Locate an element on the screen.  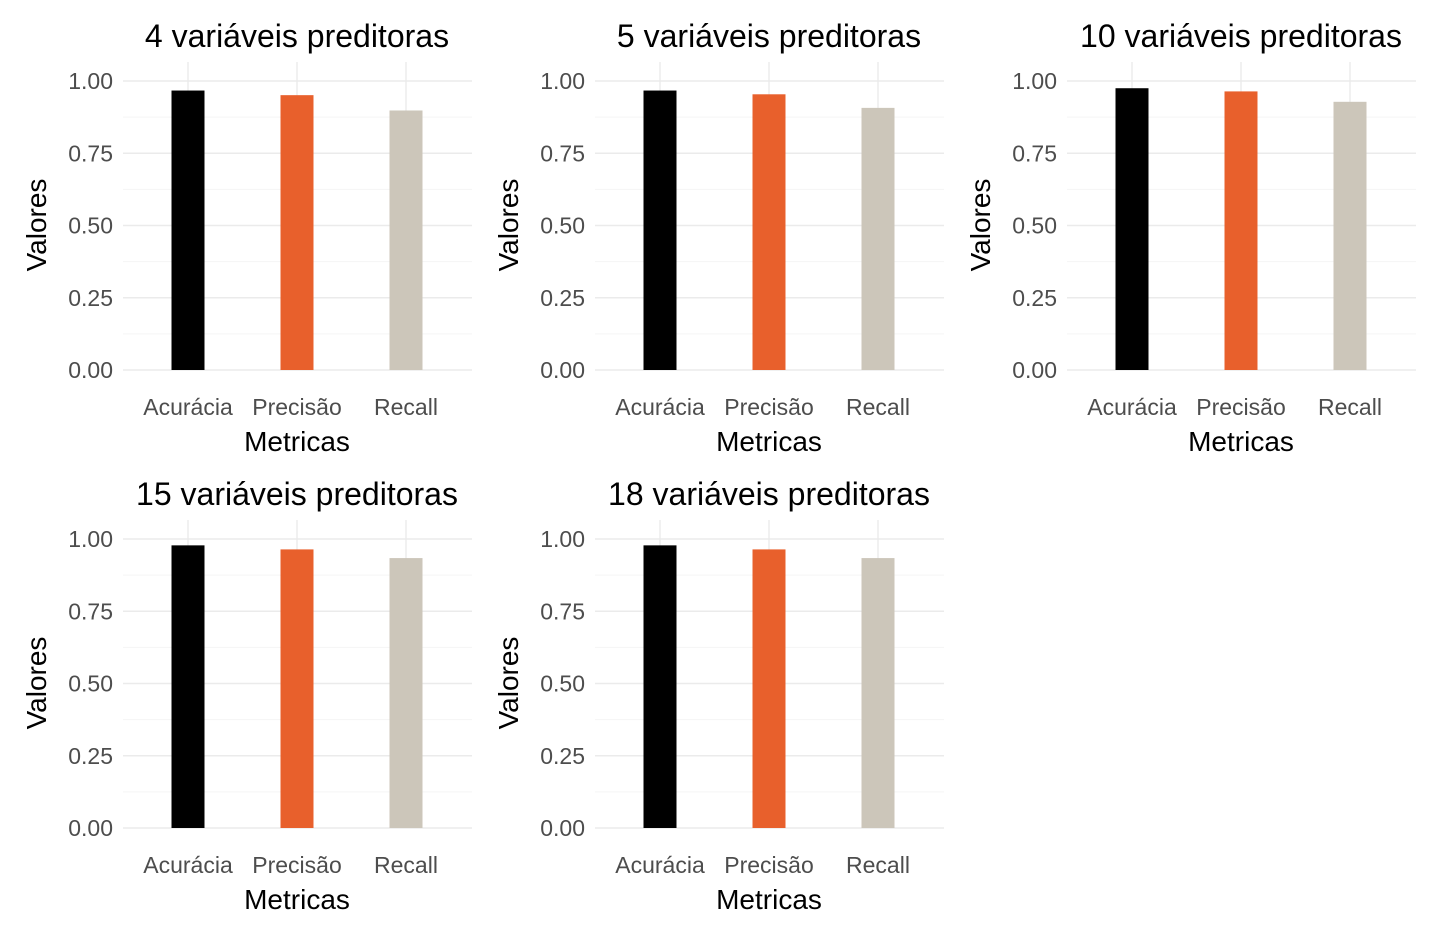
chart-title: 4 variáveis preditoras is located at coordinates (297, 36).